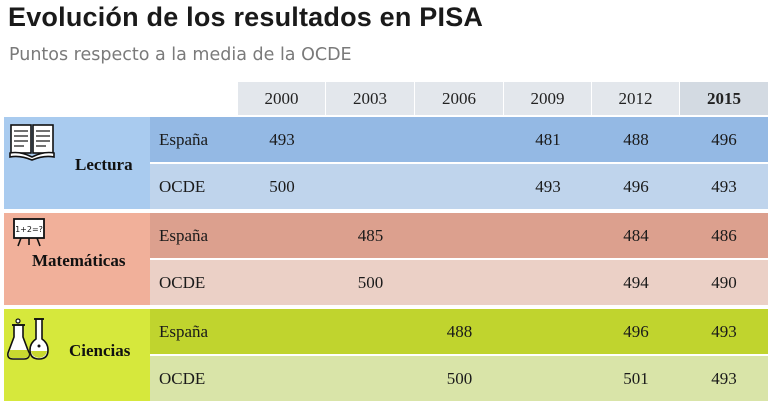  Describe the element at coordinates (724, 98) in the screenshot. I see `column-header: 2015` at that location.